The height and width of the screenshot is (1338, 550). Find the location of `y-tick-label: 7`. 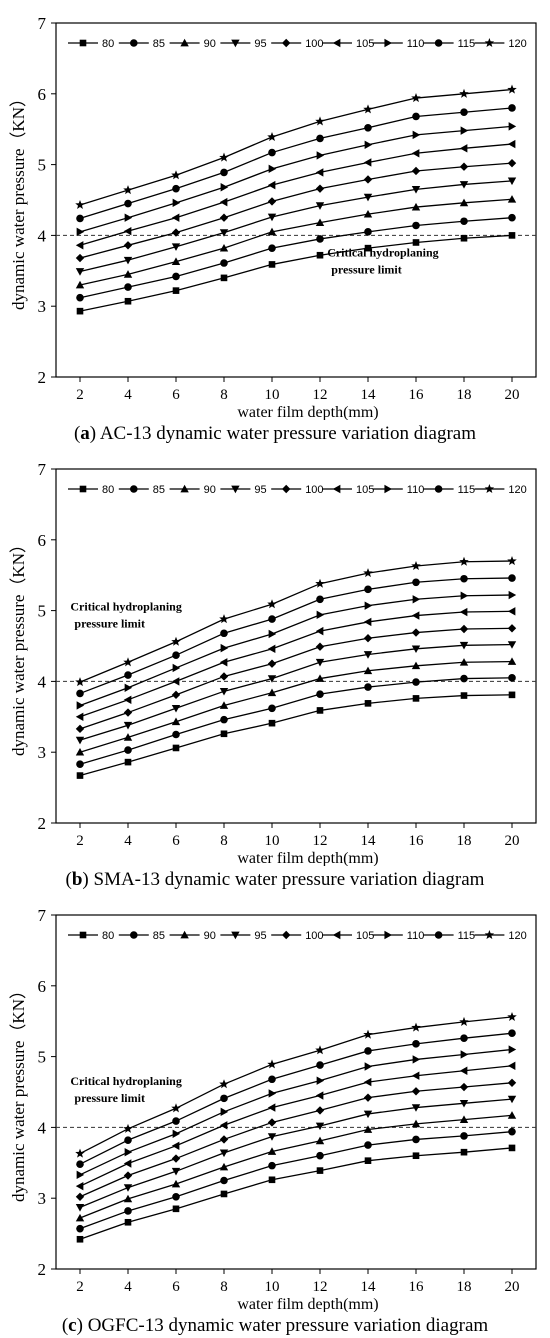

y-tick-label: 7 is located at coordinates (42, 23).